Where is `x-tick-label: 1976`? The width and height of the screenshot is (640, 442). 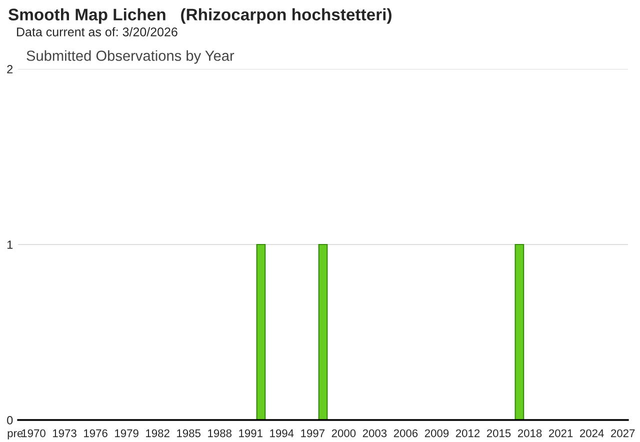 x-tick-label: 1976 is located at coordinates (96, 433).